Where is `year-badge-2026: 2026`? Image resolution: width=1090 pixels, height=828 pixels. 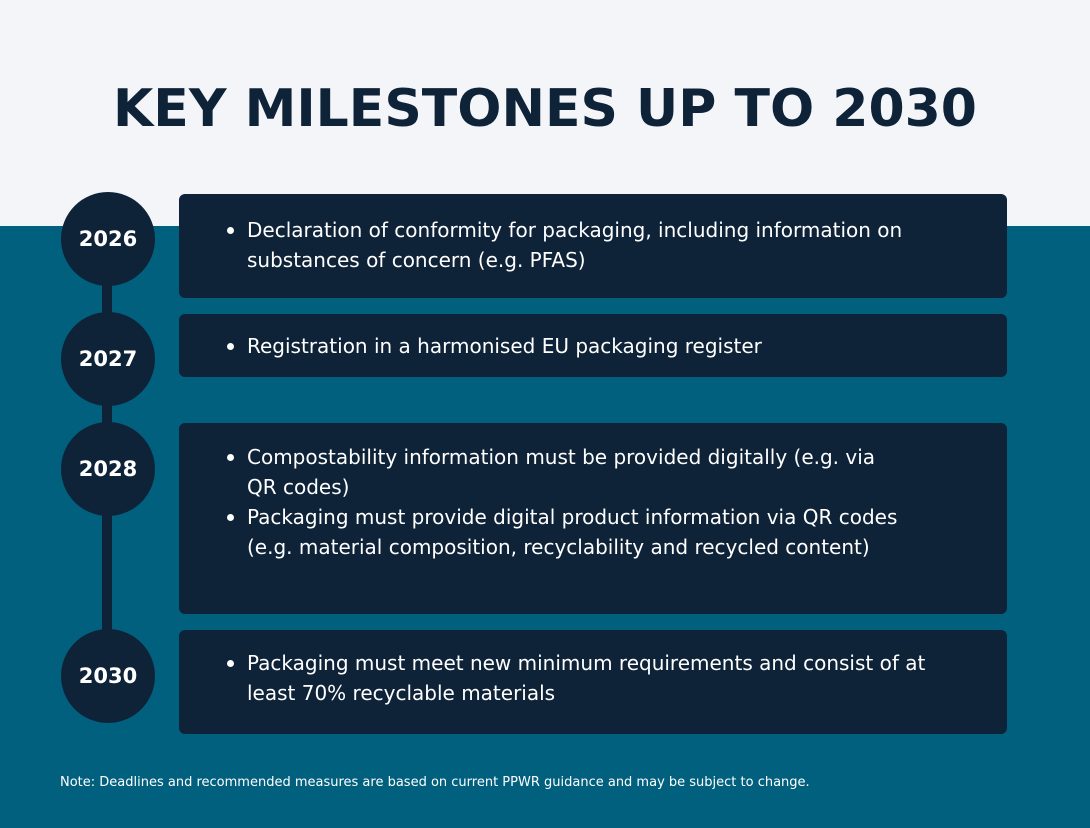
year-badge-2026: 2026 is located at coordinates (108, 239).